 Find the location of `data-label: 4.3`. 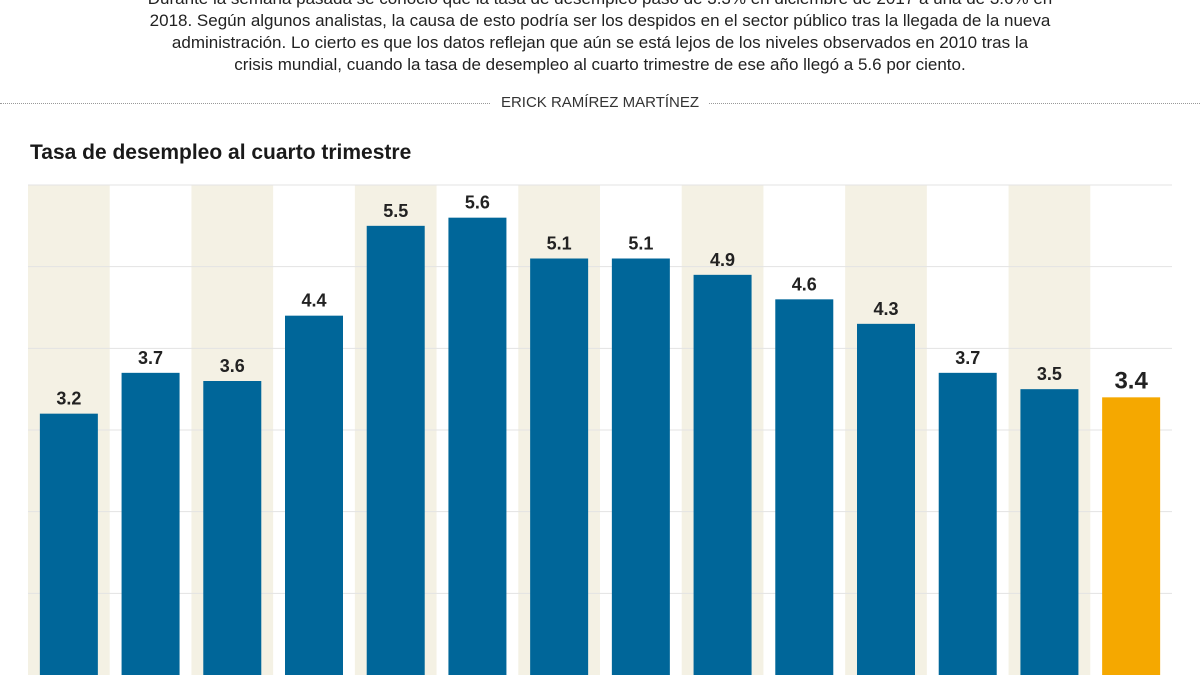

data-label: 4.3 is located at coordinates (885, 309).